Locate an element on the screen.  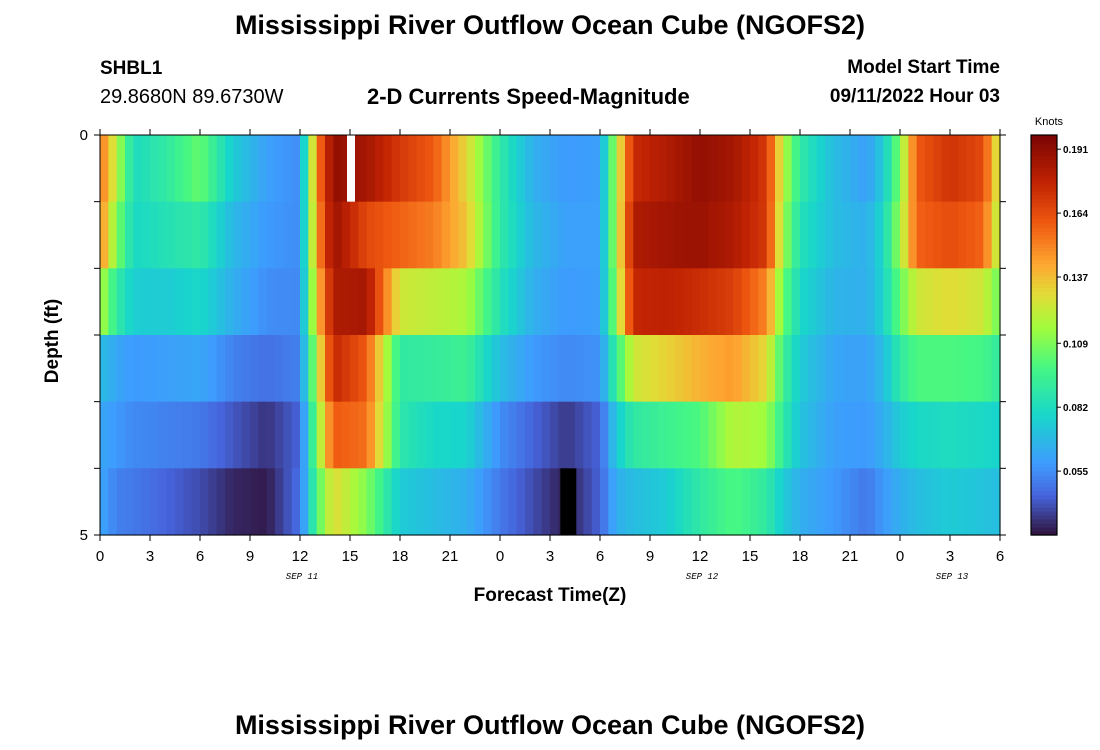
x-tick-label: 12 is located at coordinates (300, 556).